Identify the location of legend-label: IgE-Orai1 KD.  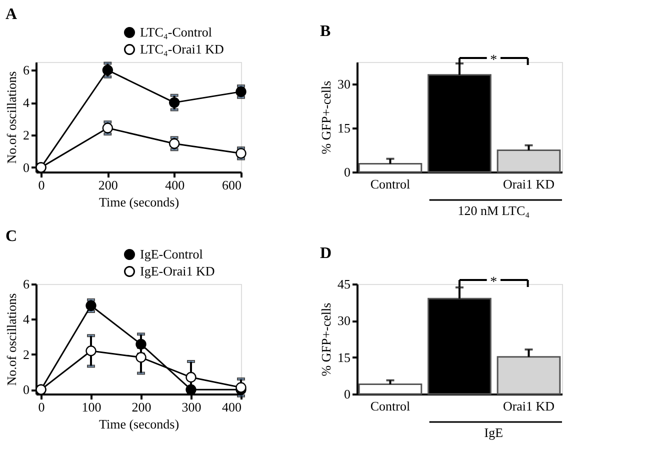
(177, 271).